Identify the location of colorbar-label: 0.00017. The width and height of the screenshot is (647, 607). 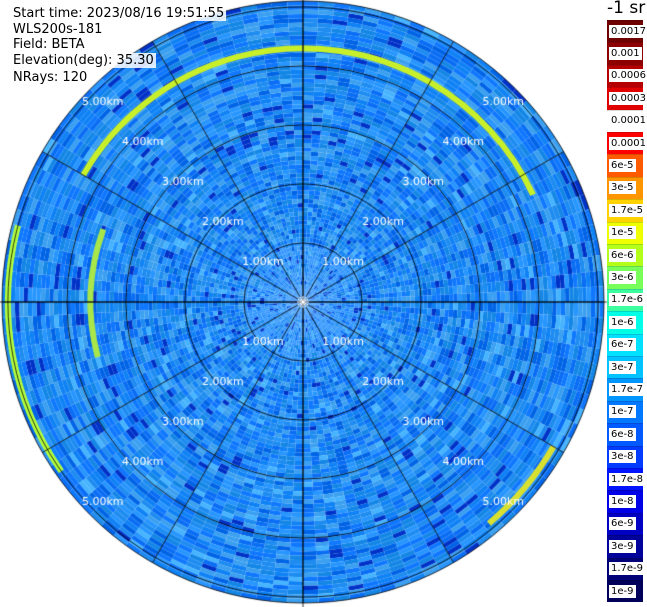
(628, 121).